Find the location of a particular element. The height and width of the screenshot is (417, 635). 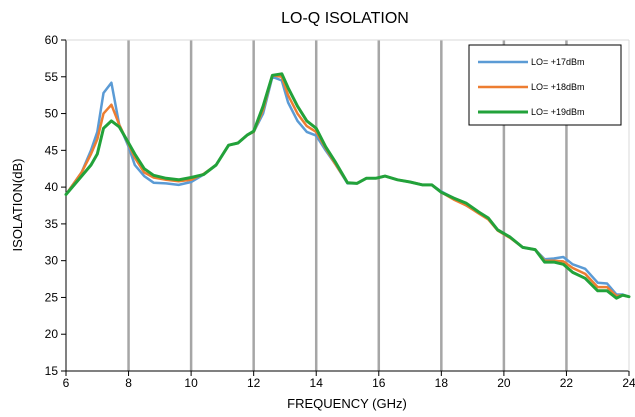

y-axis-label: ISOLATION(dB) is located at coordinates (17, 205).